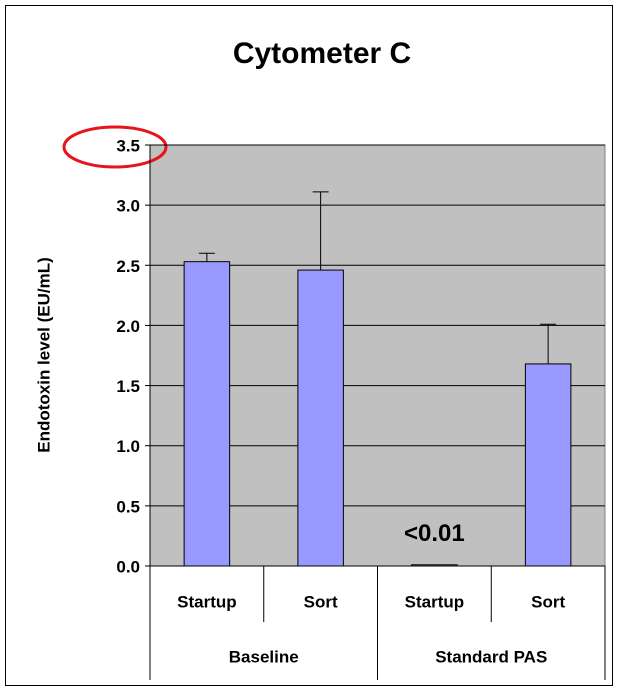 The width and height of the screenshot is (619, 696). What do you see at coordinates (128, 145) in the screenshot?
I see `y-tick-label: 3.5` at bounding box center [128, 145].